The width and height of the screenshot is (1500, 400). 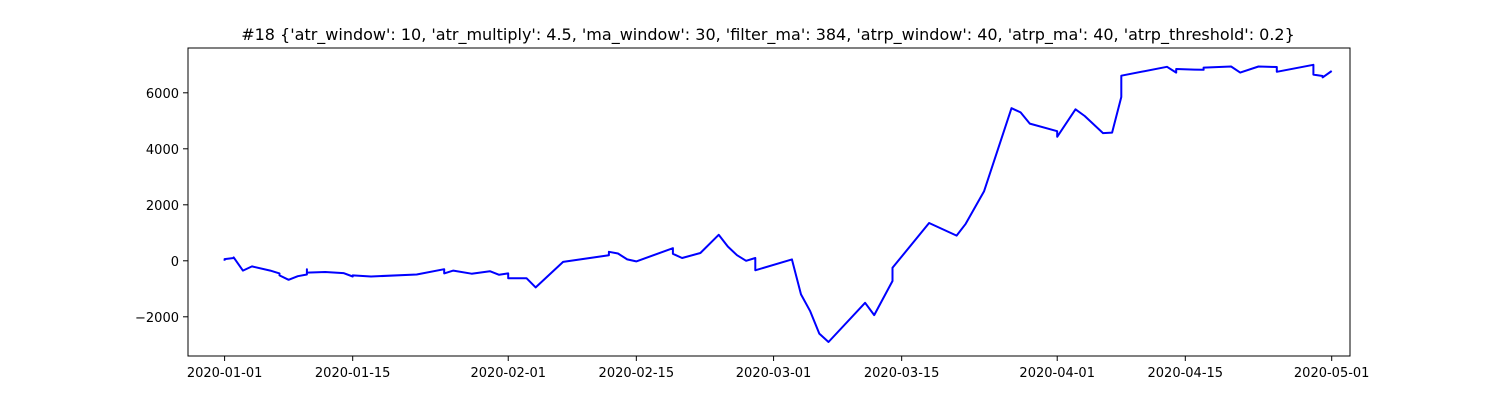 What do you see at coordinates (774, 373) in the screenshot?
I see `x-tick-label: 2020-03-01` at bounding box center [774, 373].